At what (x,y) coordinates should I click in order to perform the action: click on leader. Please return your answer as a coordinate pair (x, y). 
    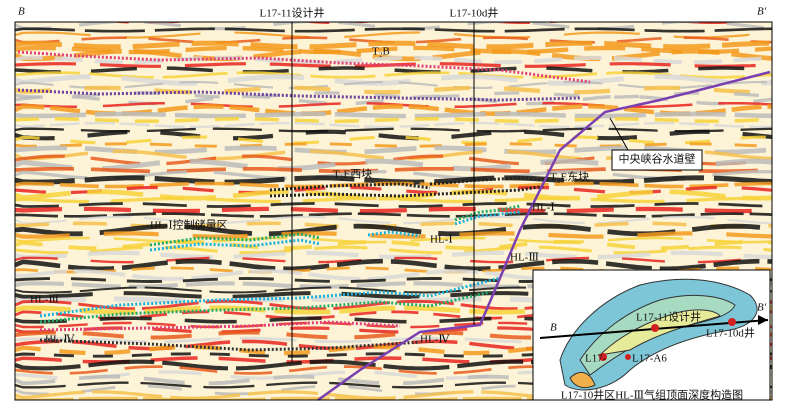
    Looking at the image, I should click on (619, 134).